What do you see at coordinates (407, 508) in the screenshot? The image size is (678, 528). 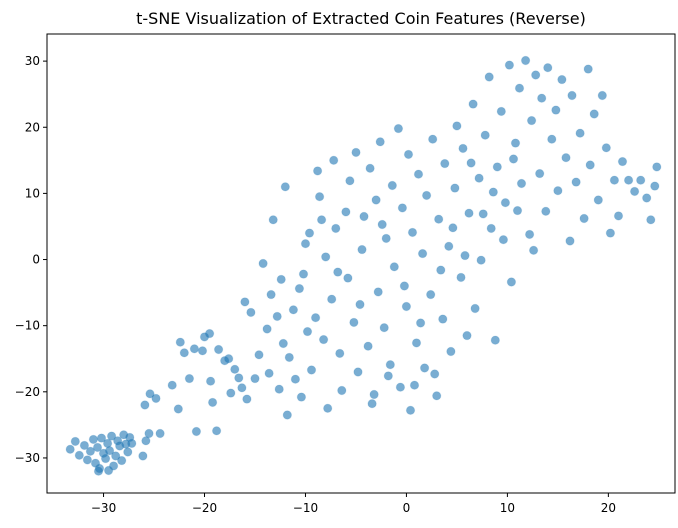 I see `x-tick-label: 0` at bounding box center [407, 508].